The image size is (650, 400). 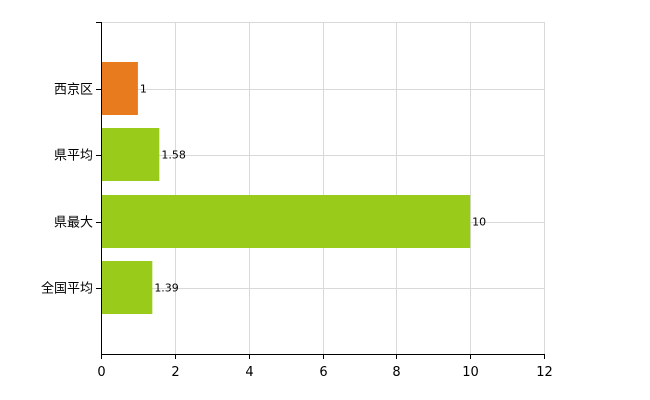 What do you see at coordinates (249, 372) in the screenshot?
I see `x-tick-label: 4` at bounding box center [249, 372].